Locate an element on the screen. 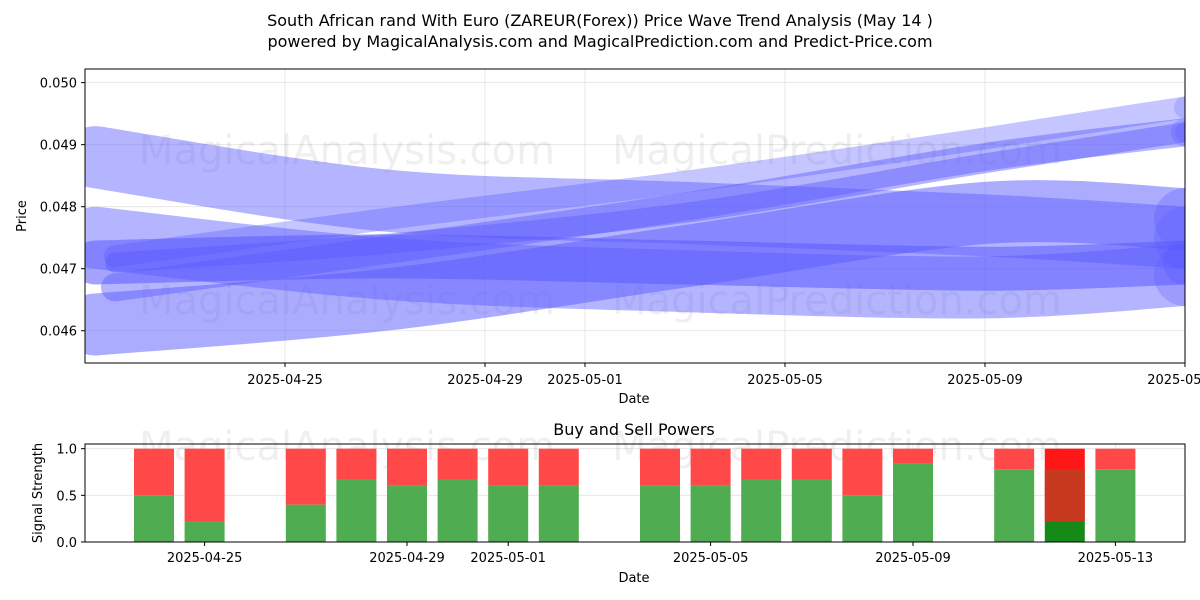 The image size is (1200, 600). signal-y-tick-label: 0.5 is located at coordinates (66, 496).